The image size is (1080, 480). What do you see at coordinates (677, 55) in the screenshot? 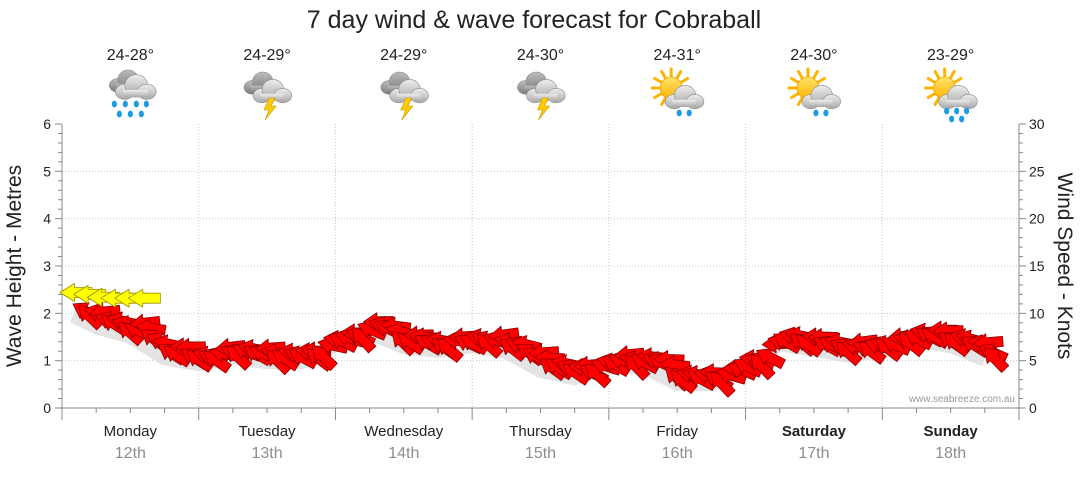
I see `day-temperature: 24-31°` at bounding box center [677, 55].